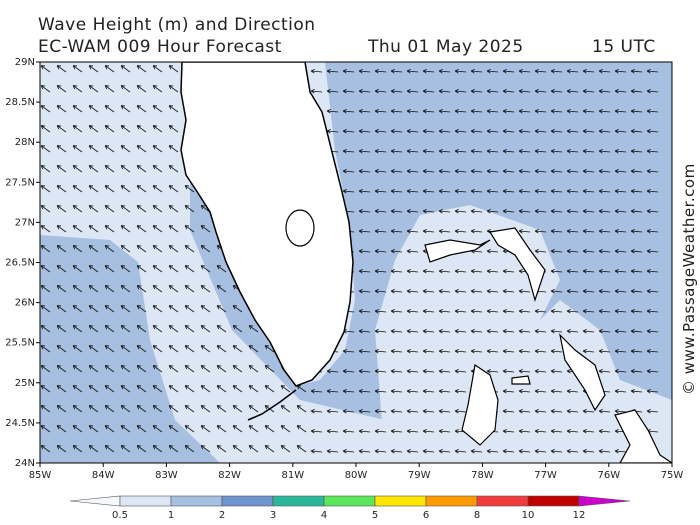 This screenshot has height=525, width=700. What do you see at coordinates (25, 142) in the screenshot?
I see `lat-label: 28N` at bounding box center [25, 142].